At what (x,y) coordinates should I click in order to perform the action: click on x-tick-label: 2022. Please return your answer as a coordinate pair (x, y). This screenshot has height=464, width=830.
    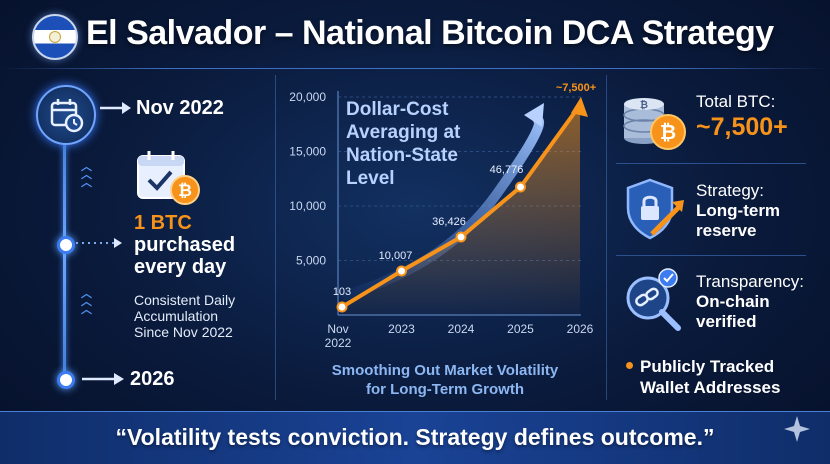
    Looking at the image, I should click on (338, 343).